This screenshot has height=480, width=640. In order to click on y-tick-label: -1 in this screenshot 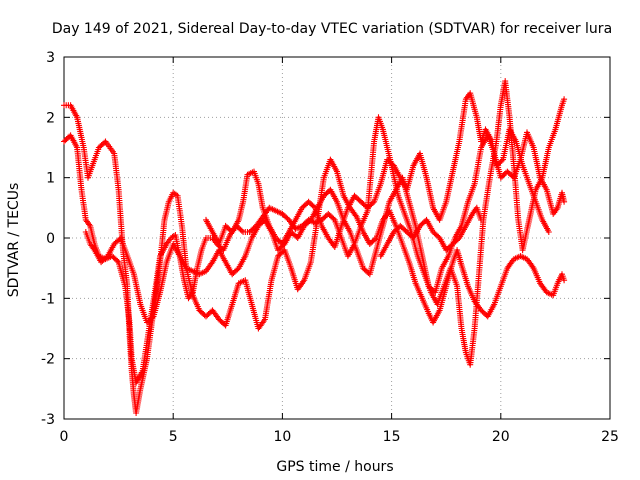, I will do `click(48, 299)`.